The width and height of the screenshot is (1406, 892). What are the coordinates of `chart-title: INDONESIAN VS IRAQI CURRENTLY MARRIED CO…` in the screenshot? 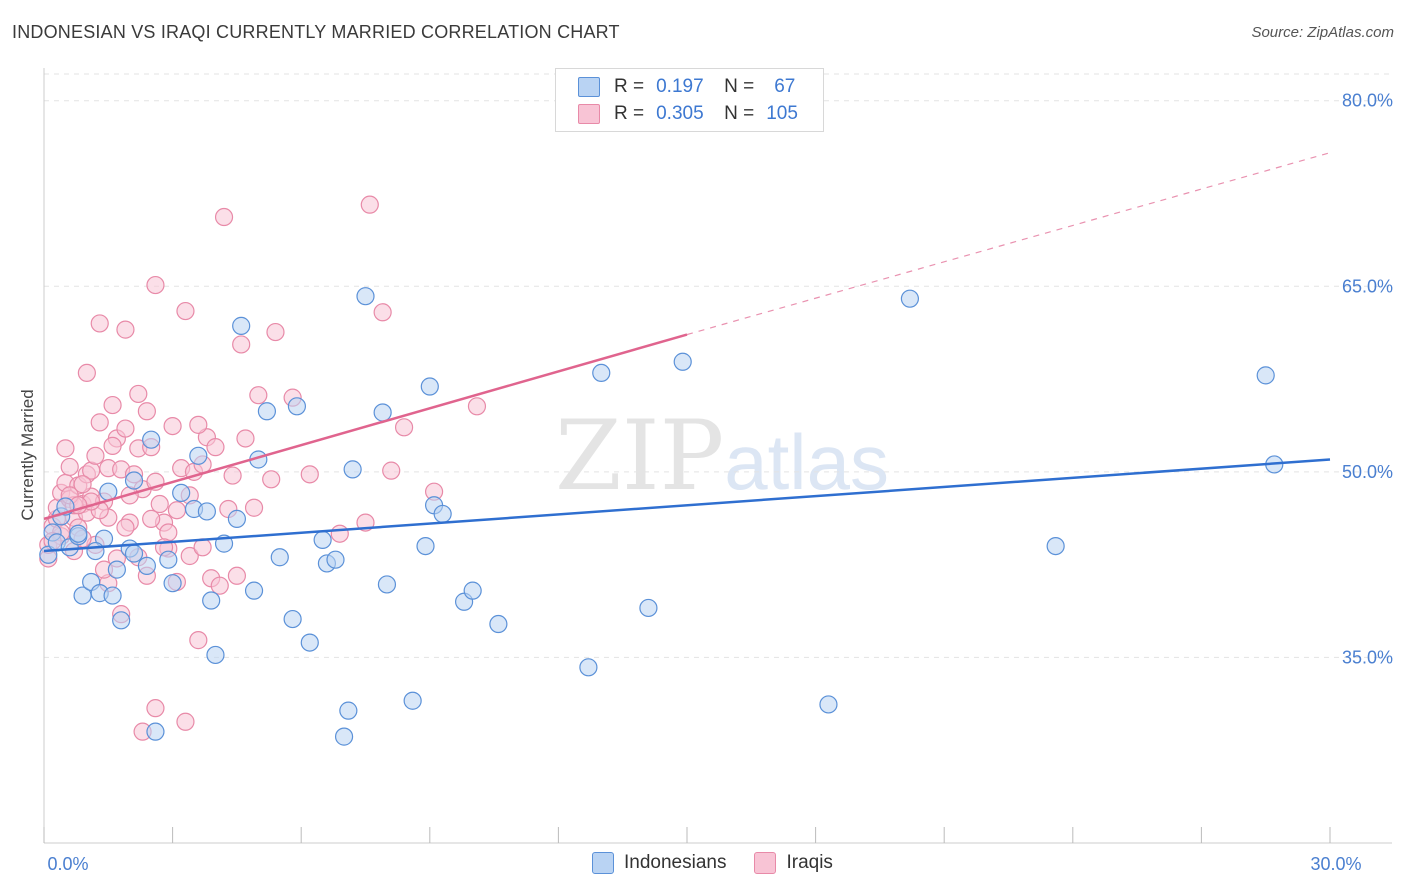 It's located at (316, 32).